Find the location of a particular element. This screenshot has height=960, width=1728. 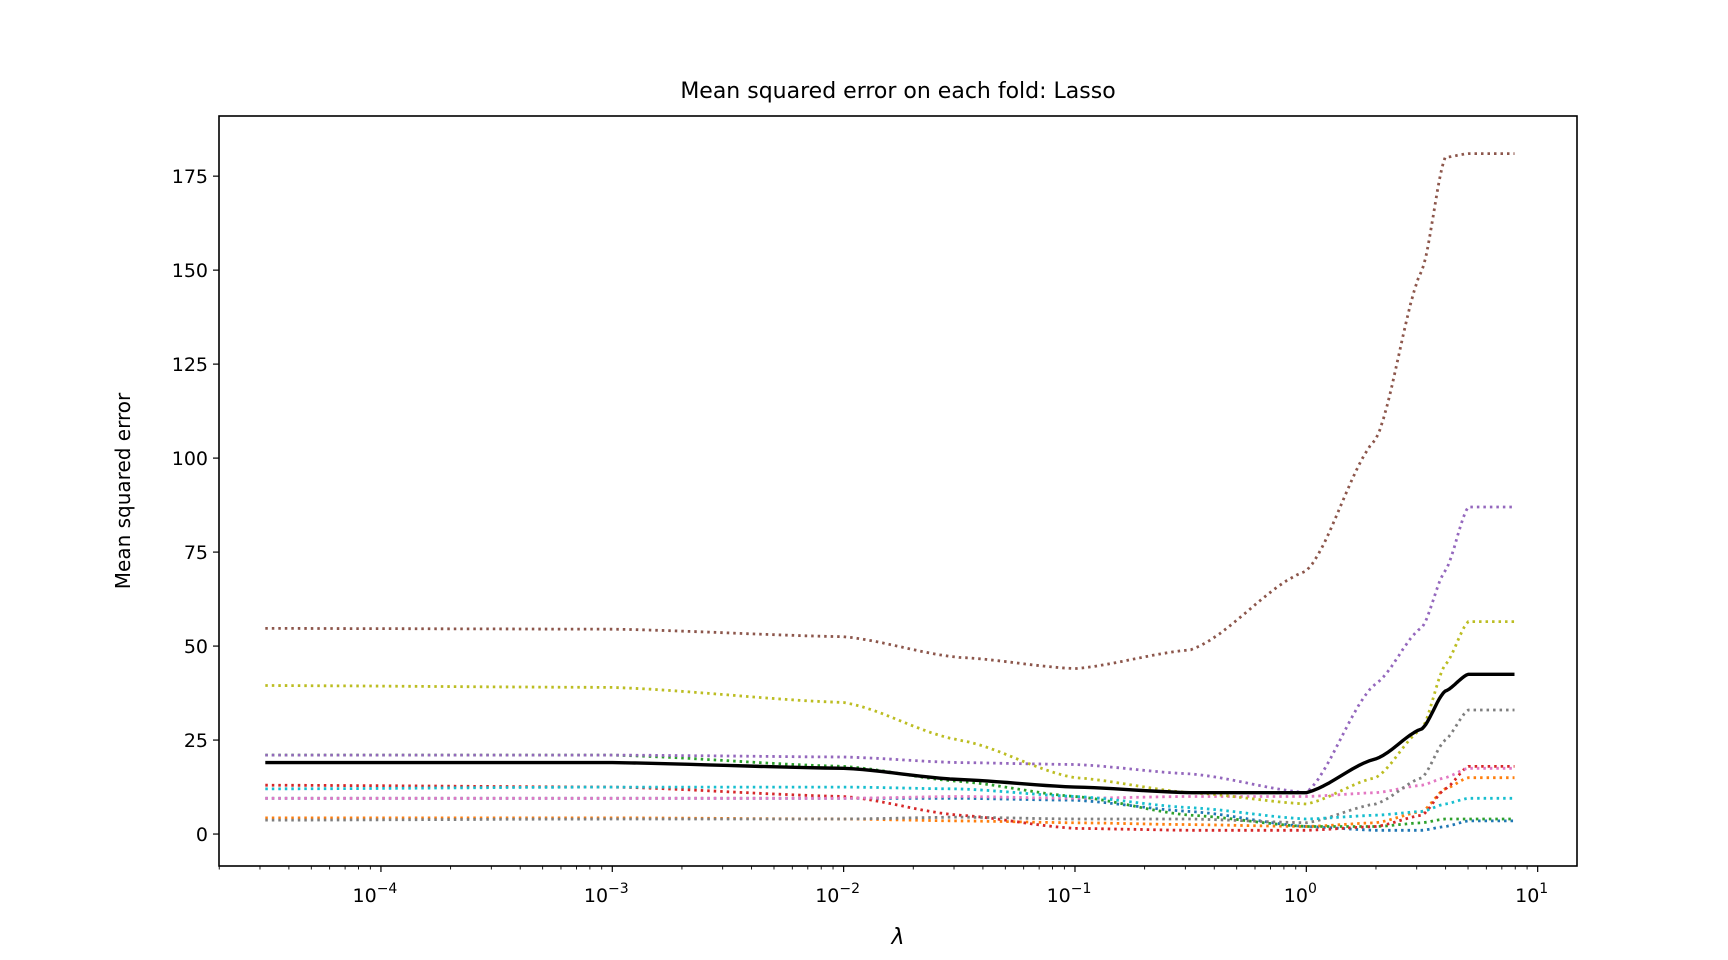

y-tick-label: 50 is located at coordinates (196, 647).